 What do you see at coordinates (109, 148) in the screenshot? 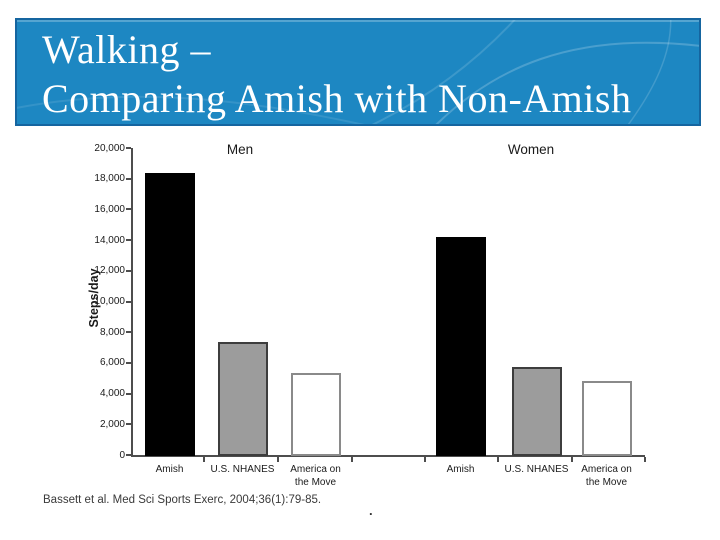
I see `y-tick-label: 20,000` at bounding box center [109, 148].